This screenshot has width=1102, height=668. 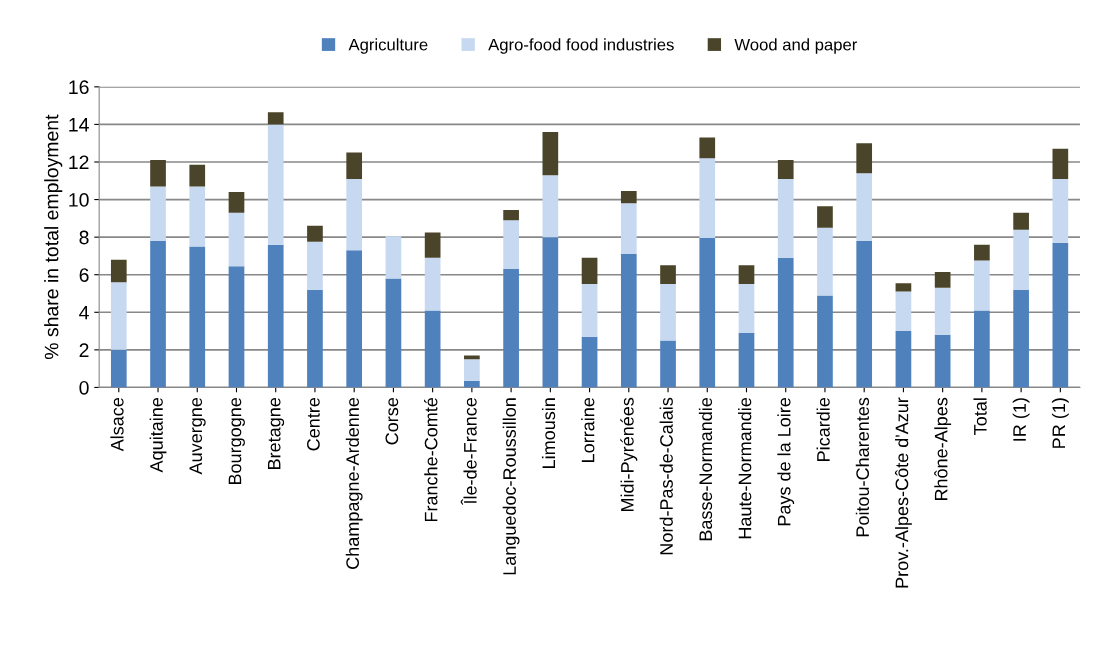 I want to click on x-tick-label: PR (1), so click(x=1060, y=423).